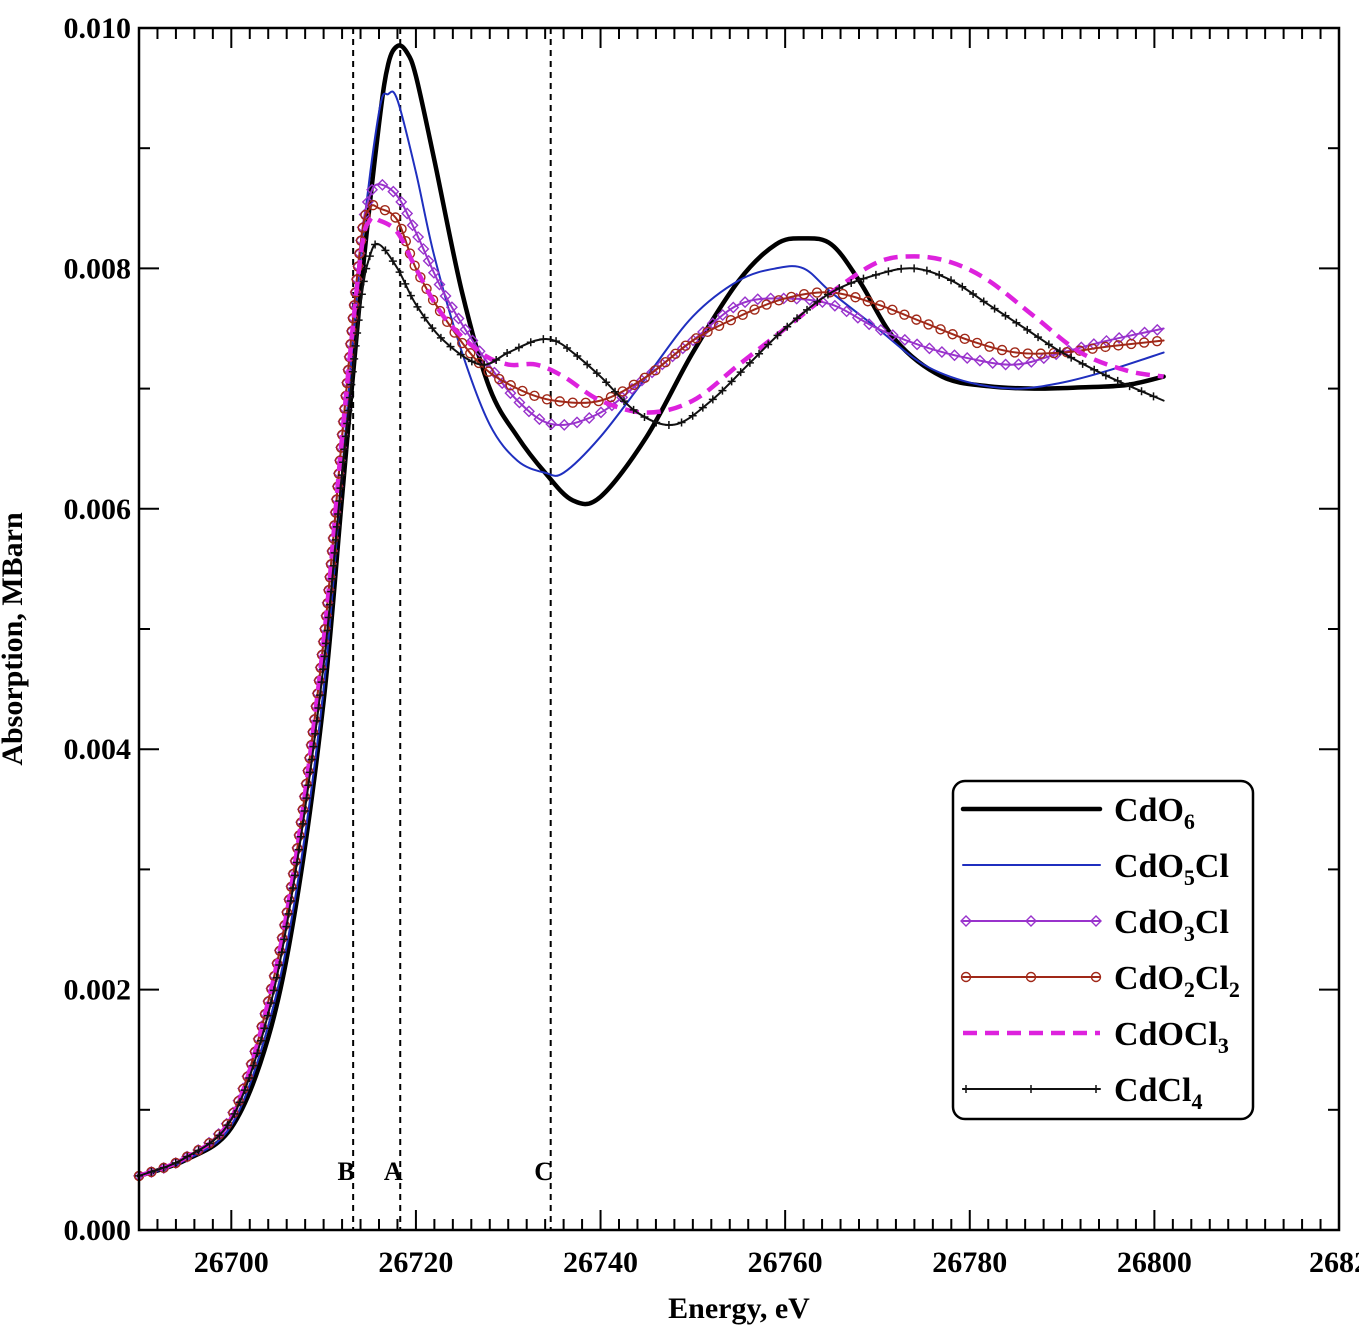  Describe the element at coordinates (1171, 1037) in the screenshot. I see `legend-label: CdOCl3` at that location.